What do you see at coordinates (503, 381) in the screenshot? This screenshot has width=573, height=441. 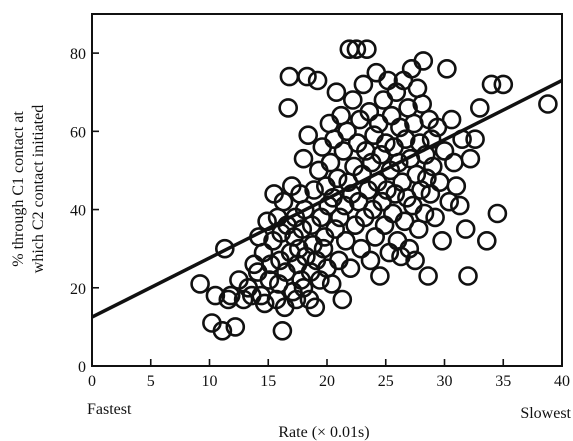 I see `x-tick-label: 35` at bounding box center [503, 381].